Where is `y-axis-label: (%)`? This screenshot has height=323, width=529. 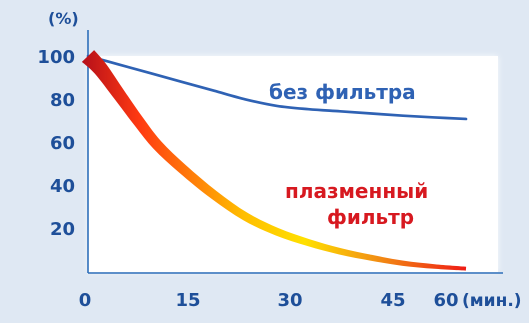
y-axis-label: (%) is located at coordinates (63, 18).